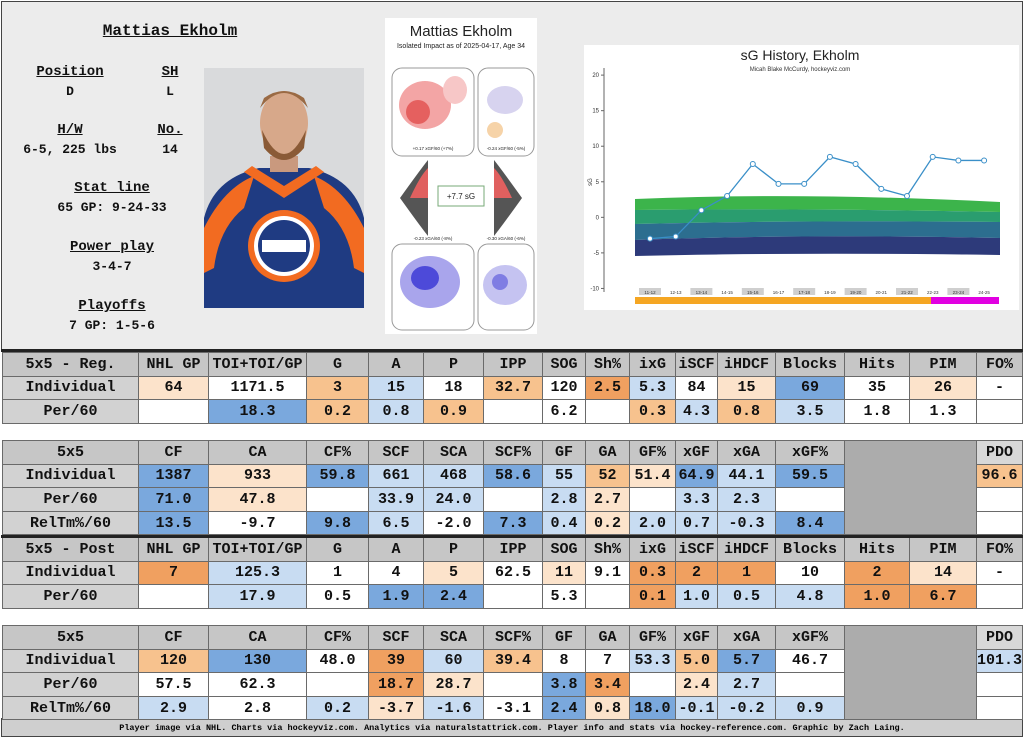 The width and height of the screenshot is (1024, 738). Describe the element at coordinates (337, 388) in the screenshot. I see `table-cell: 3` at that location.